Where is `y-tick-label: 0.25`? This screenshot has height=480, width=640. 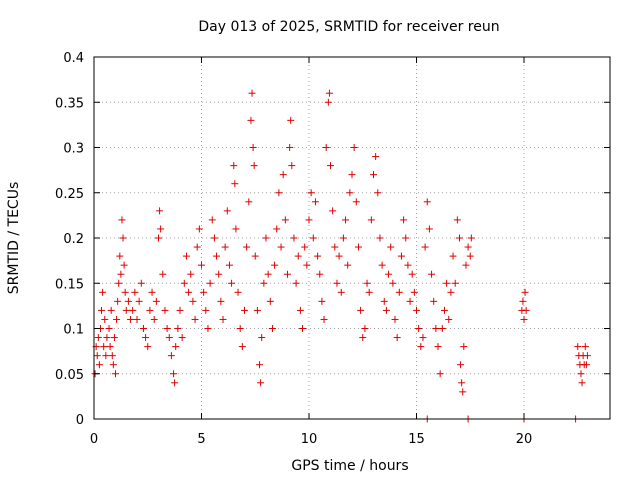
y-tick-label: 0.25 is located at coordinates (69, 194).